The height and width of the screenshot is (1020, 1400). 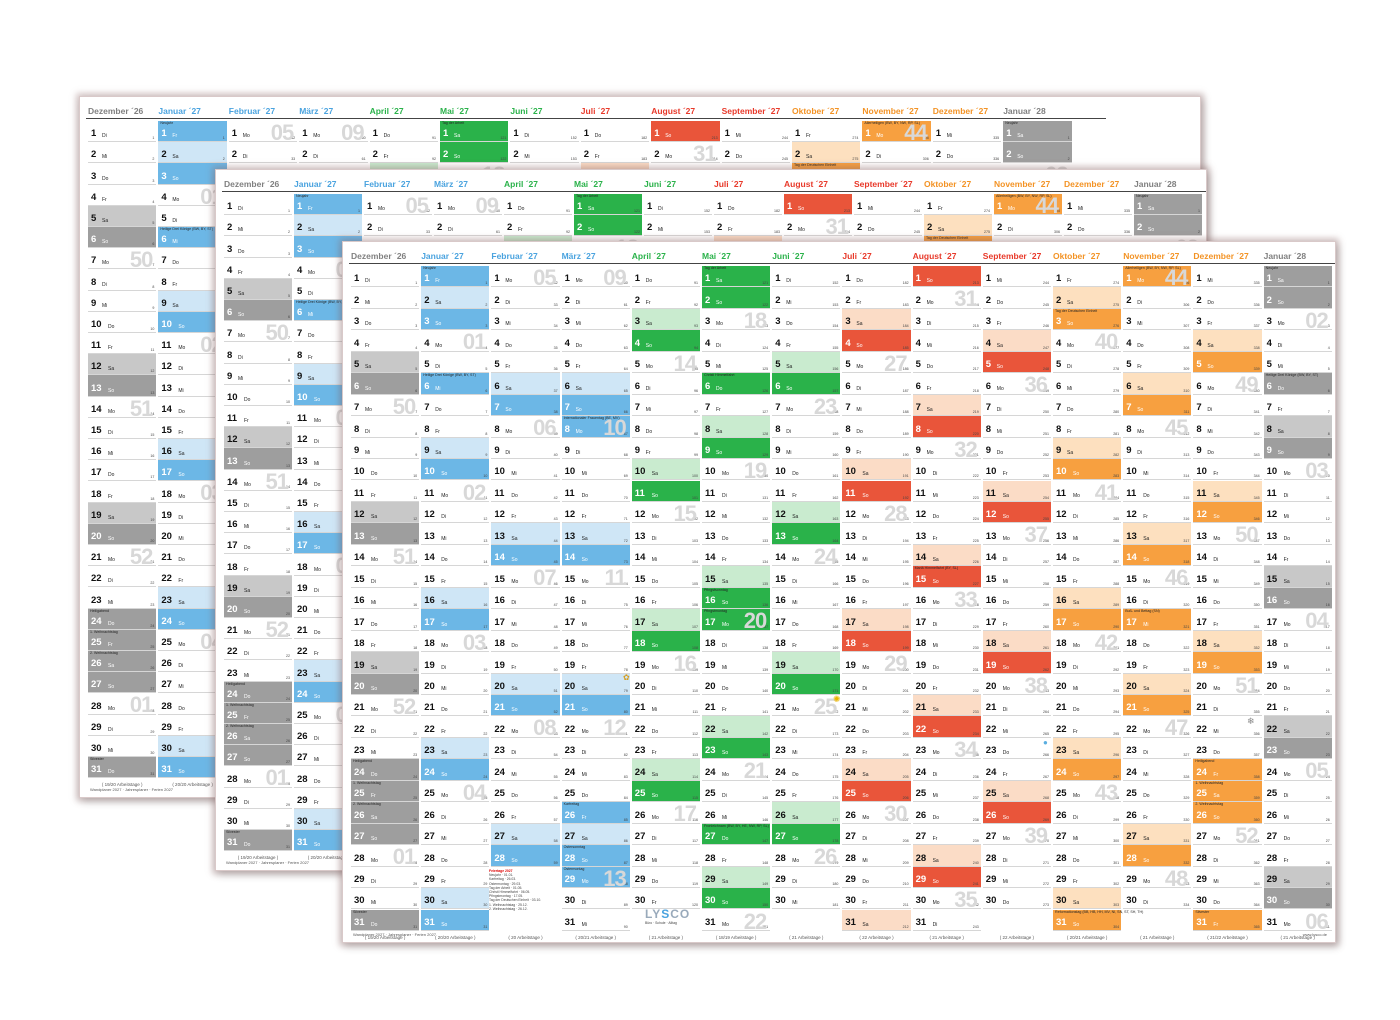 What do you see at coordinates (710, 901) in the screenshot?
I see `day-number: 30` at bounding box center [710, 901].